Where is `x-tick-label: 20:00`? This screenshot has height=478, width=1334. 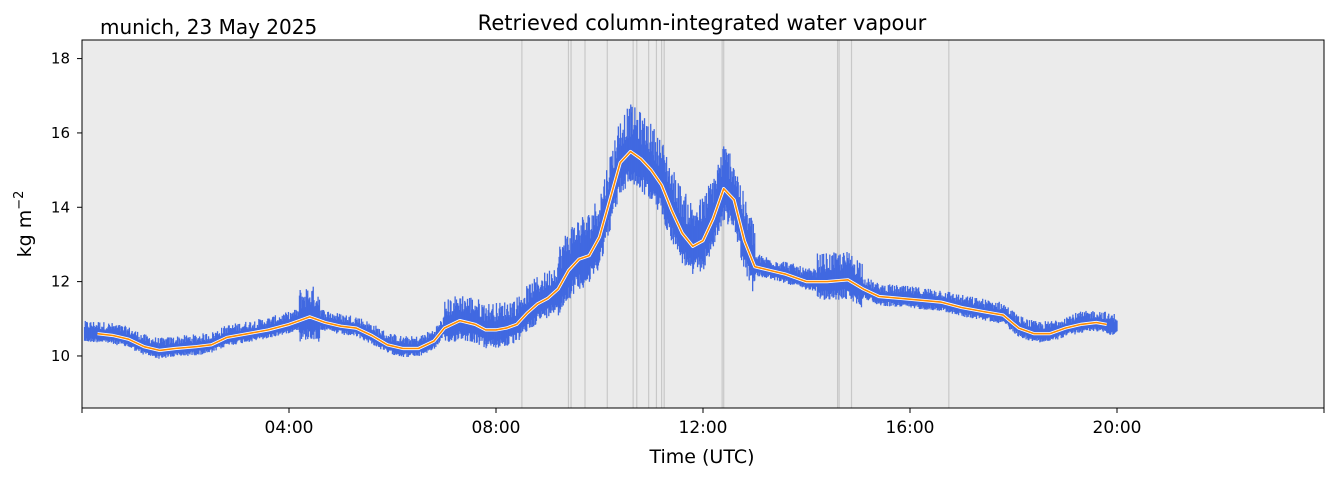 x-tick-label: 20:00 is located at coordinates (1117, 428).